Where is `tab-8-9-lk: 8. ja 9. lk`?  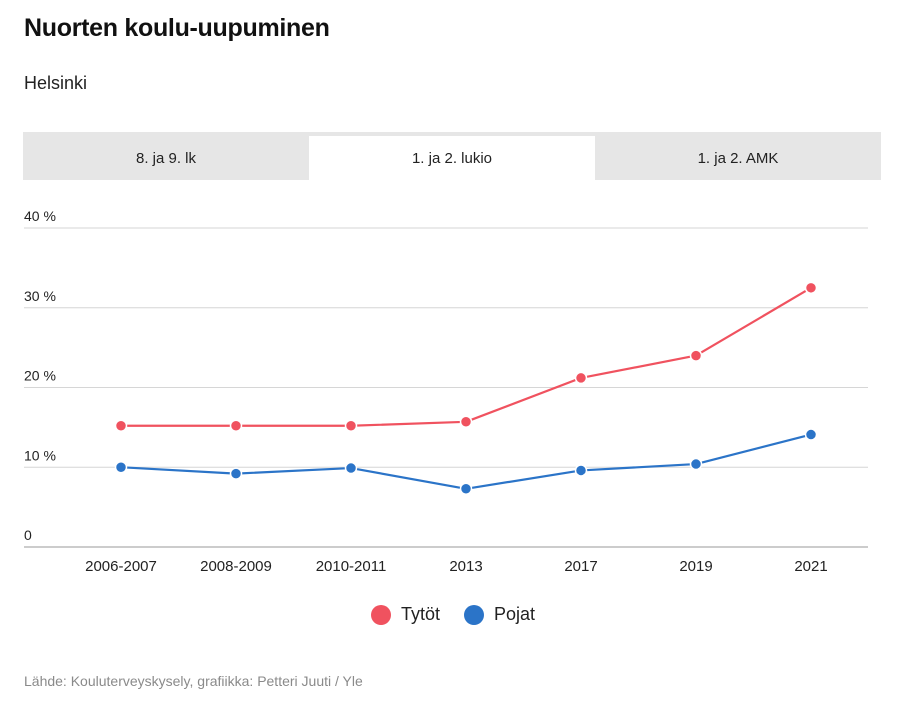
tab-8-9-lk: 8. ja 9. lk is located at coordinates (166, 158).